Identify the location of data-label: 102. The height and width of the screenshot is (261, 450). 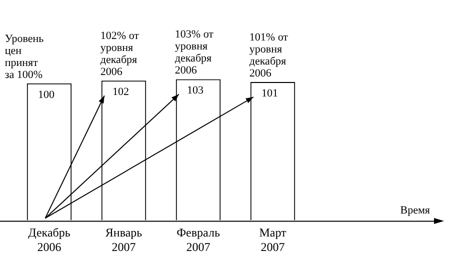
(120, 92).